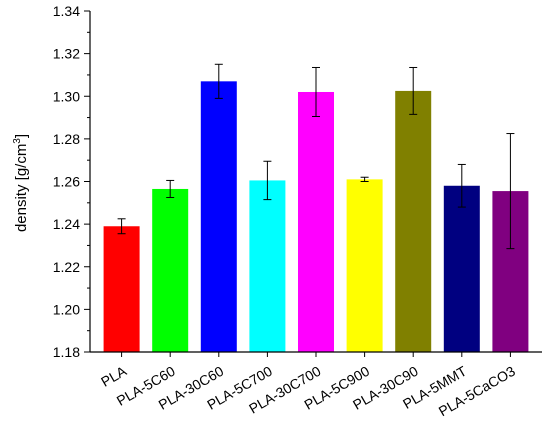  Describe the element at coordinates (121, 226) in the screenshot. I see `error-bar-pla` at that location.